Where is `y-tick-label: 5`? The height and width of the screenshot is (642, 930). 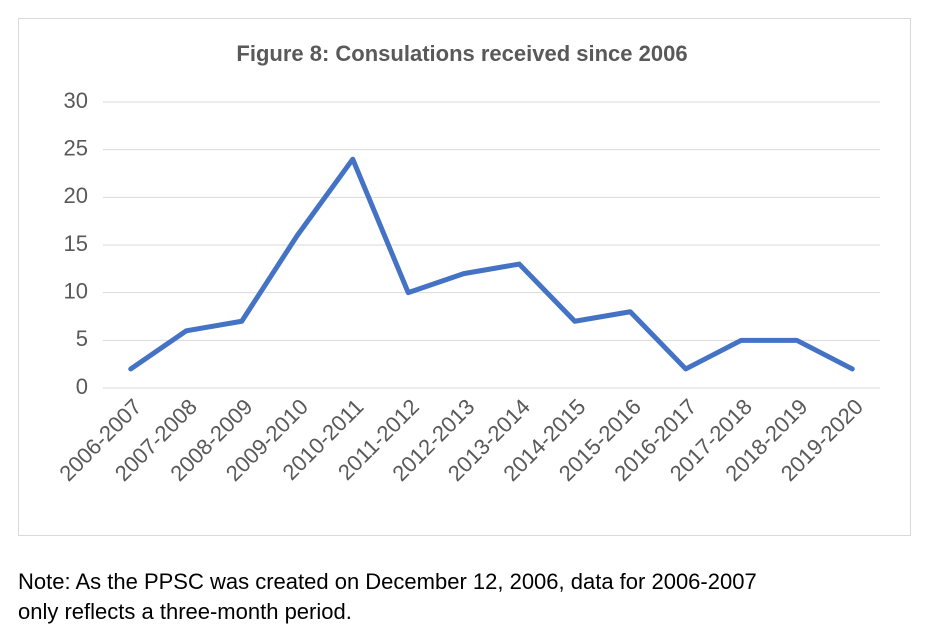 y-tick-label: 5 is located at coordinates (82, 338).